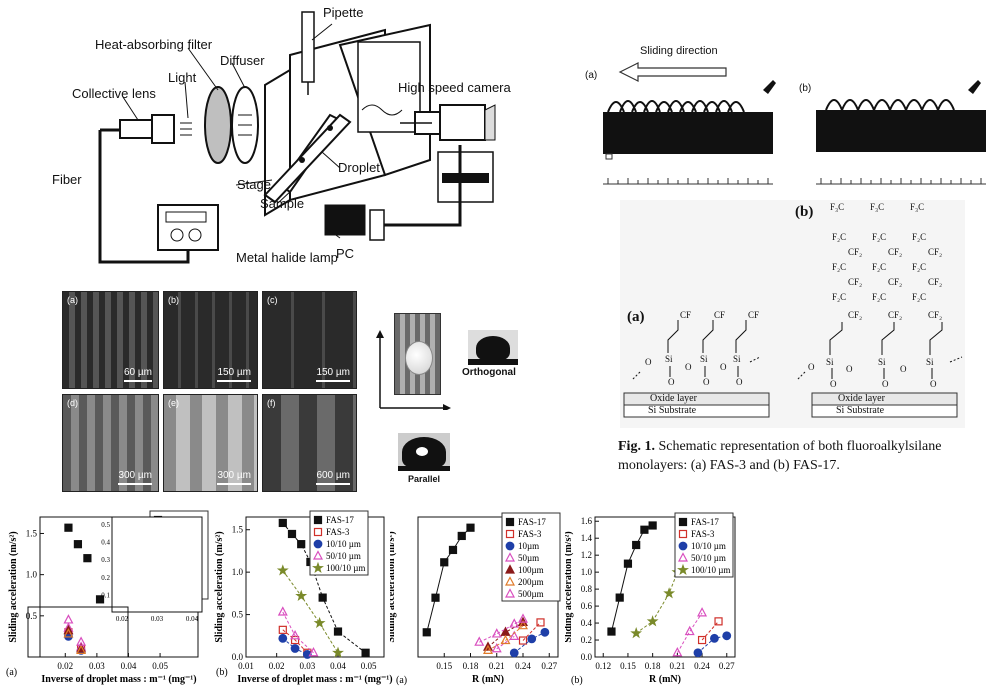  I want to click on fiber-cable, so click(144, 197).